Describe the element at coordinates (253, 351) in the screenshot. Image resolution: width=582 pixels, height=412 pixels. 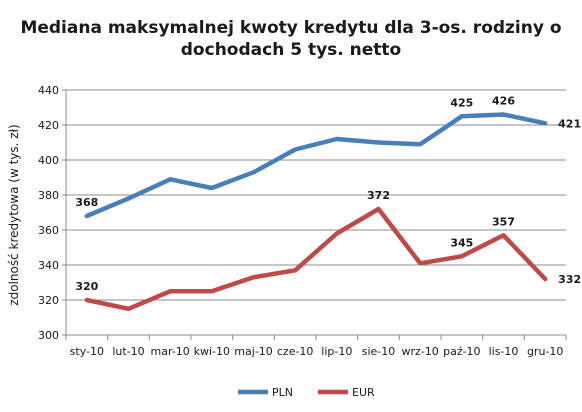
I see `x-tick-label: maj-10` at that location.